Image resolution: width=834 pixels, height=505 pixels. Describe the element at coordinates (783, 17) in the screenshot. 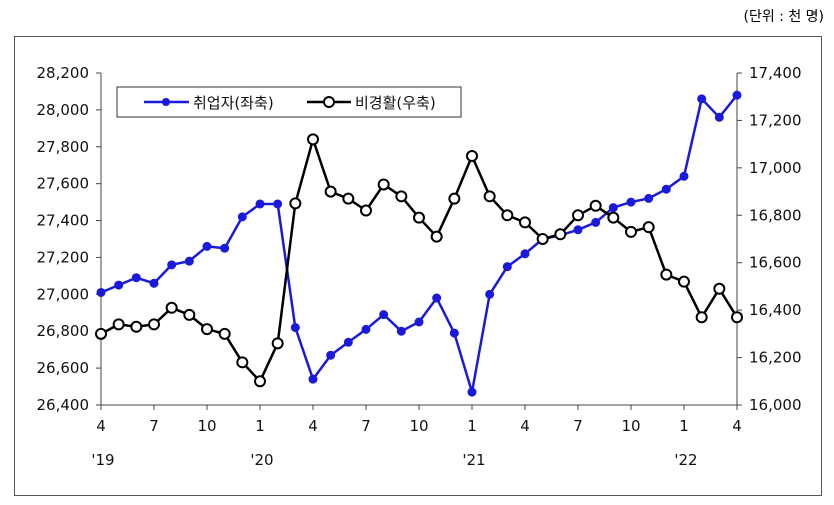

I see `unit-label: (단위 : 천 명)` at that location.